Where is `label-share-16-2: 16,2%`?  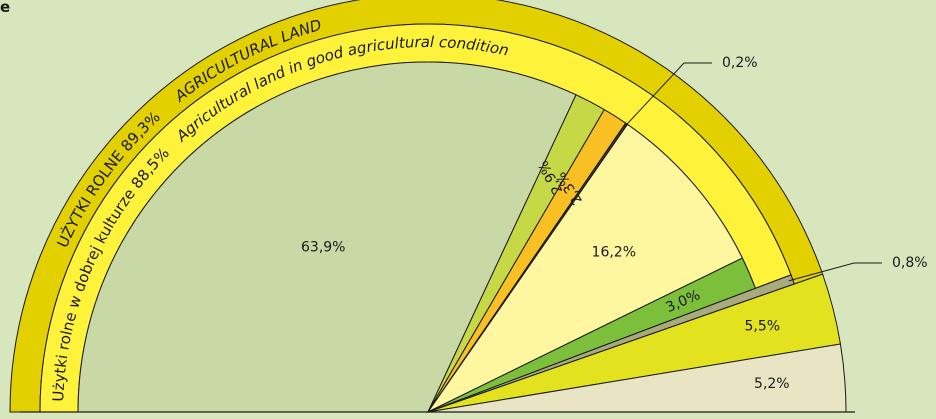 label-share-16-2: 16,2% is located at coordinates (614, 252).